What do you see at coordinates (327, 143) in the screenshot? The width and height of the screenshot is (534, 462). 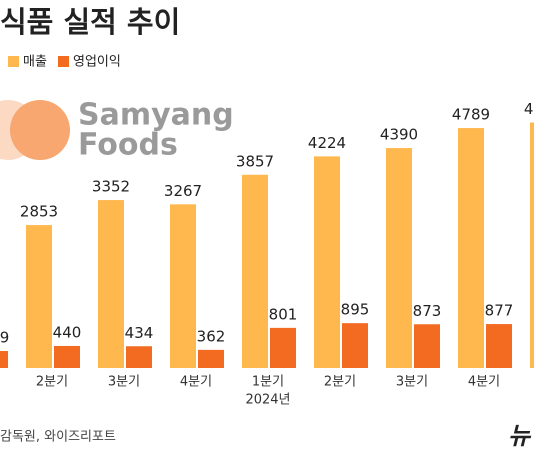 I see `value-label: 4224` at bounding box center [327, 143].